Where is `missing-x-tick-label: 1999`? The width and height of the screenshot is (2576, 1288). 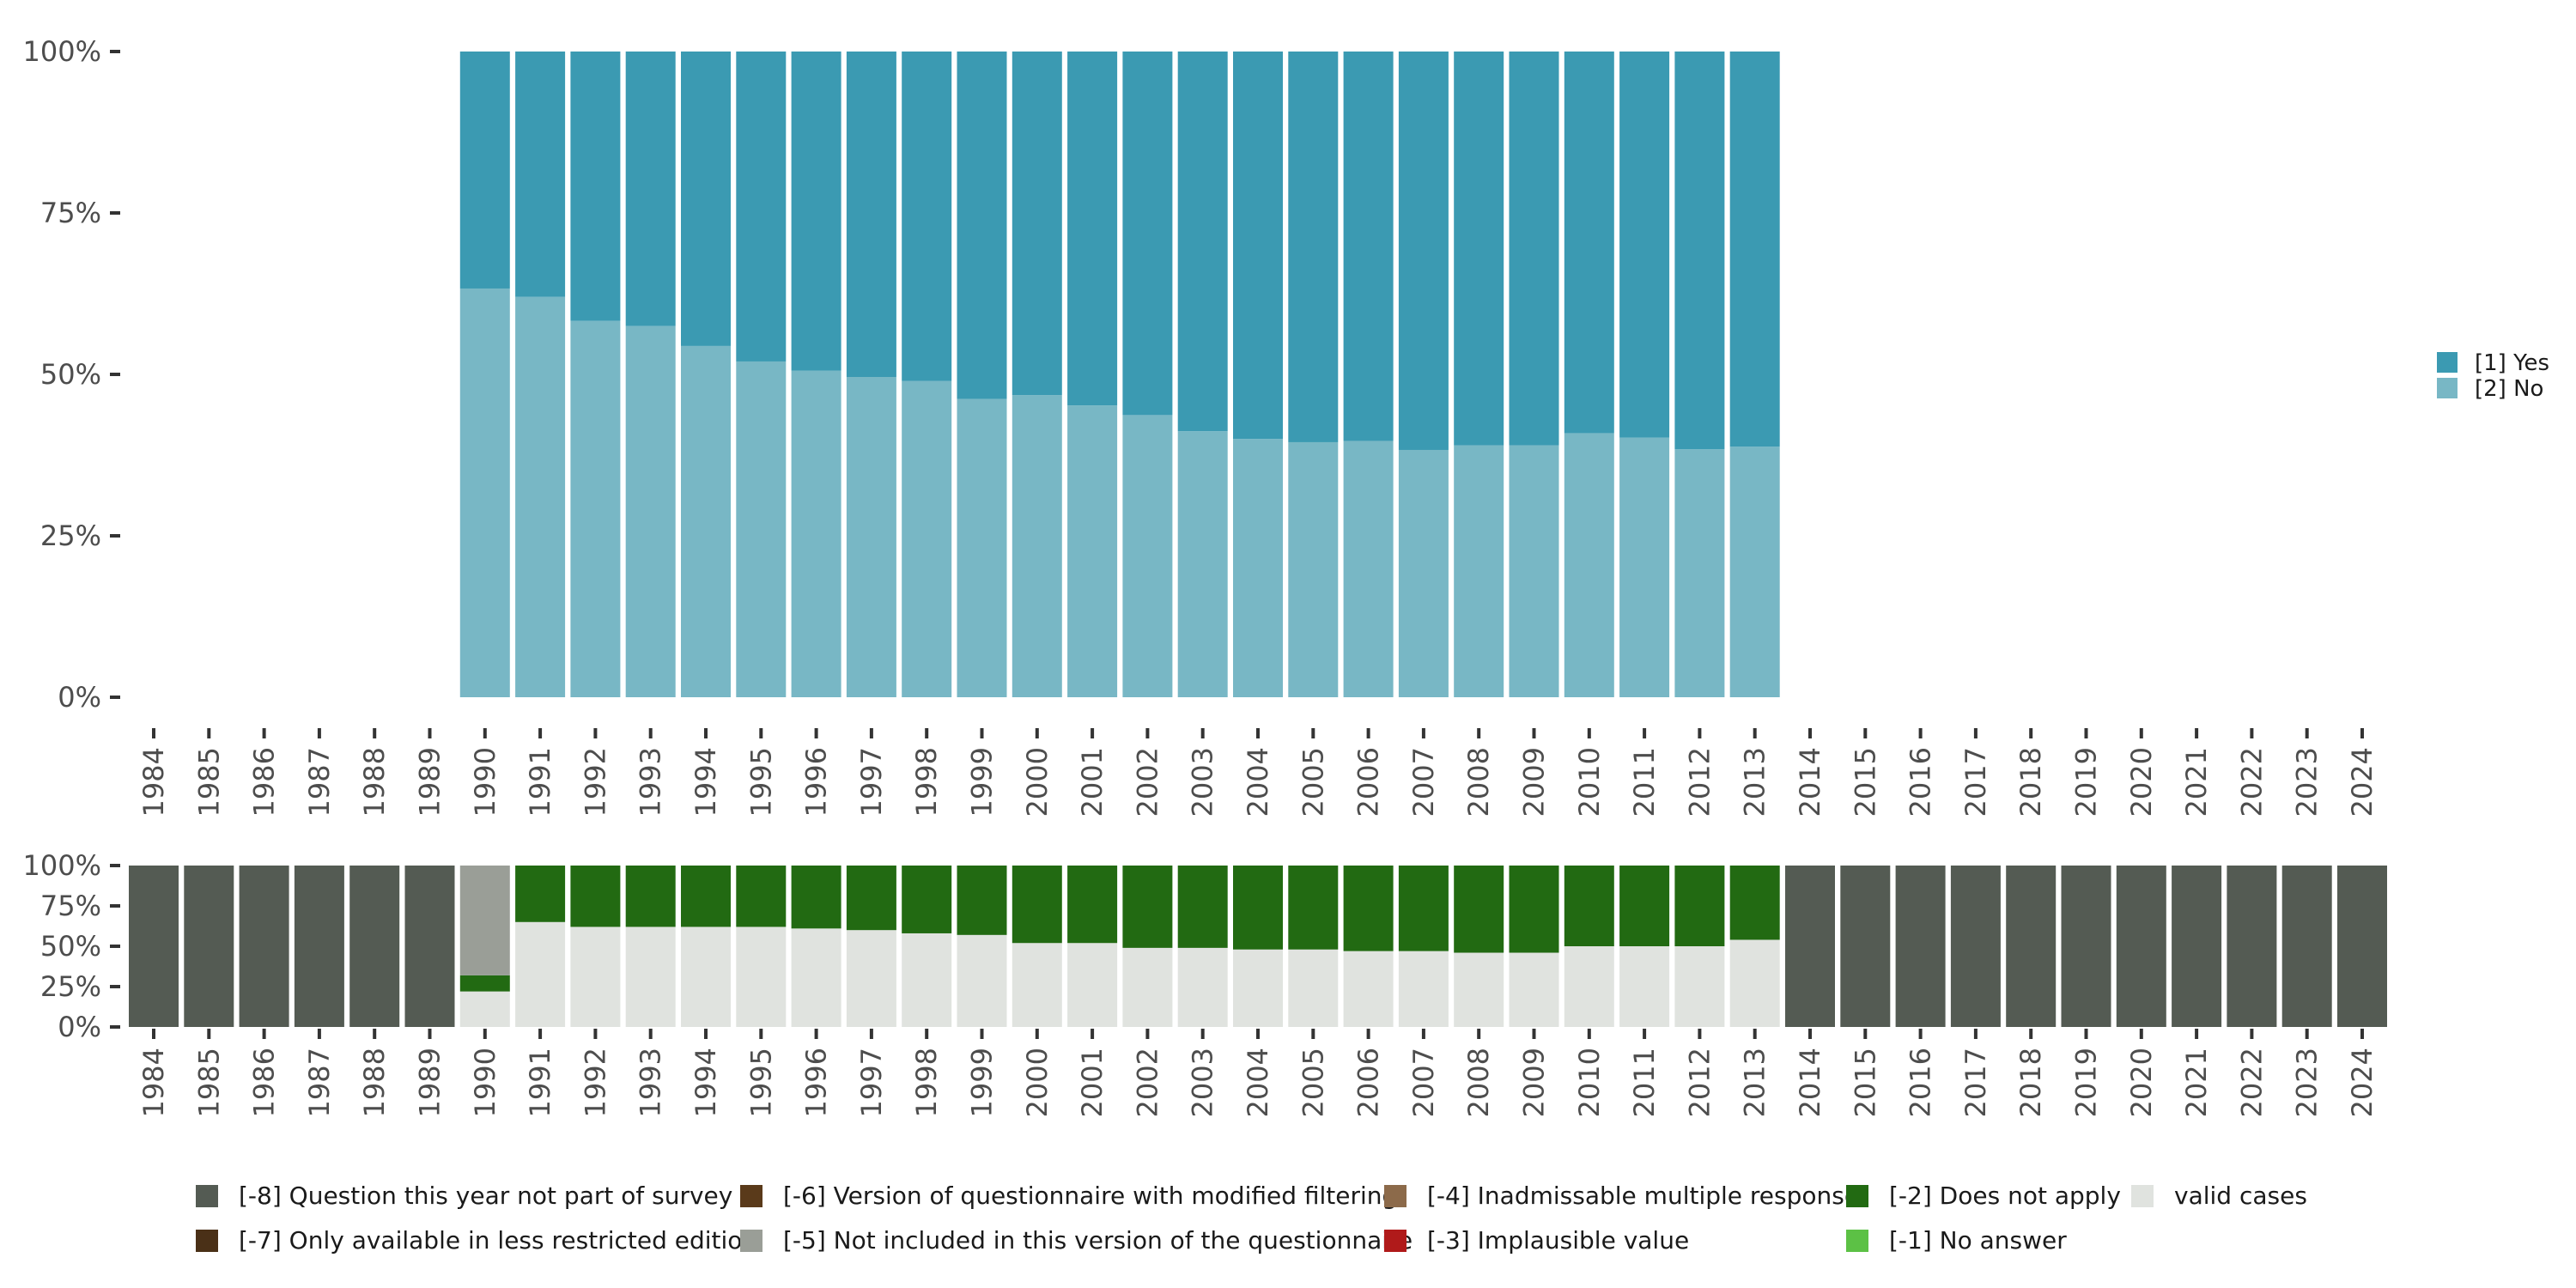 missing-x-tick-label: 1999 is located at coordinates (983, 1082).